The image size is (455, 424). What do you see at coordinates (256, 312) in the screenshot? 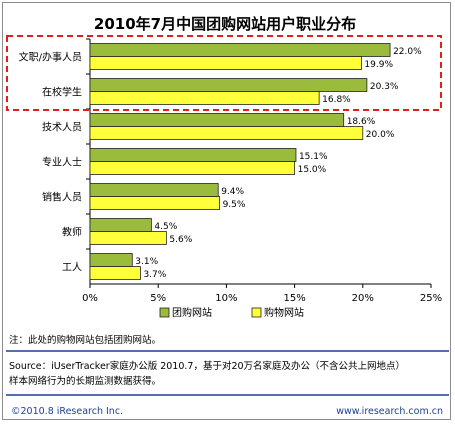
I see `legend-swatch-shopping` at bounding box center [256, 312].